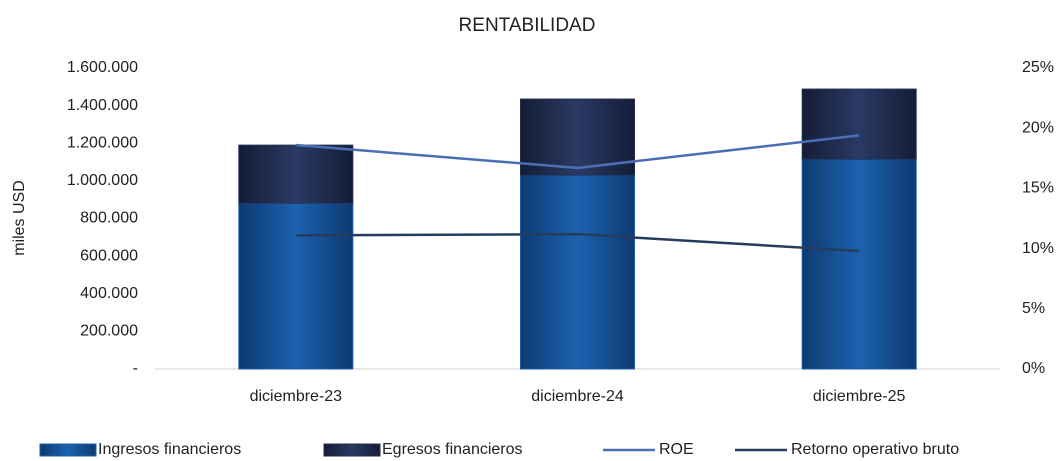 The width and height of the screenshot is (1060, 461). I want to click on x-tick-label: diciembre-25, so click(859, 396).